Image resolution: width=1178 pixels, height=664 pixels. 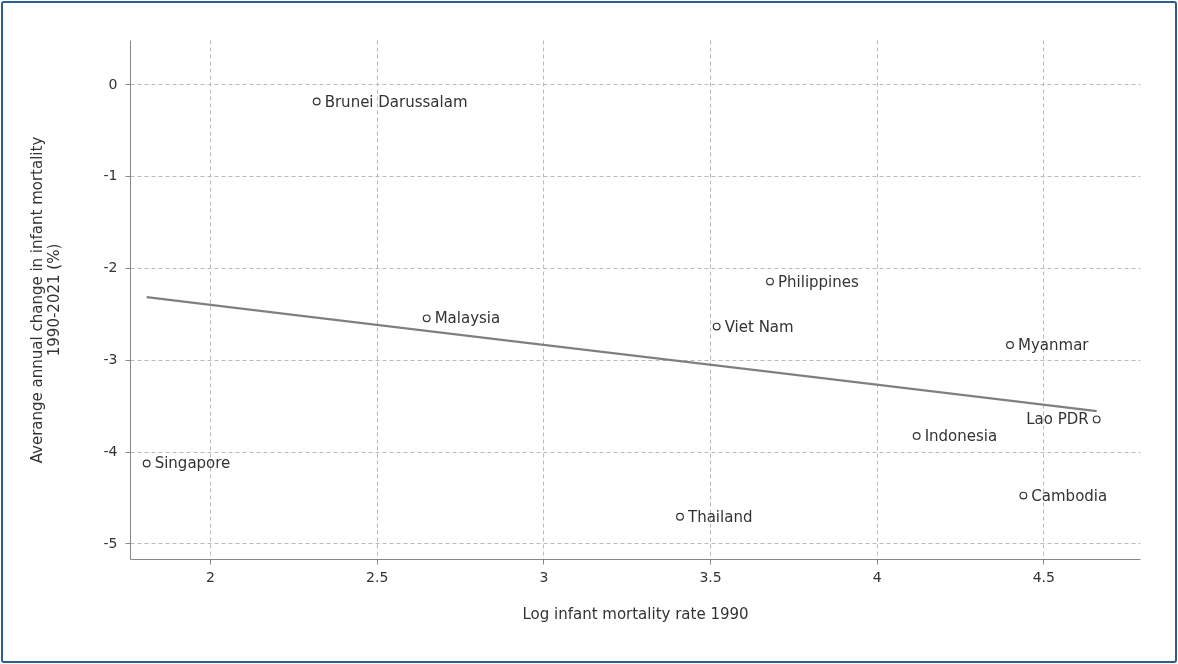 I want to click on x-tick-label: 4, so click(x=877, y=576).